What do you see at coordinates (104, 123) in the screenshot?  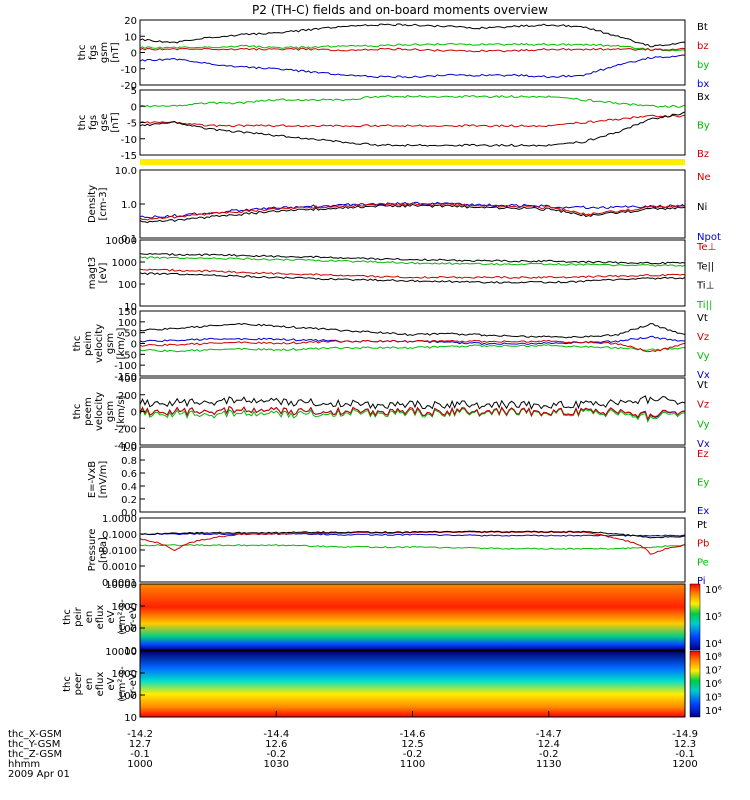 I see `y-label-line: gse` at bounding box center [104, 123].